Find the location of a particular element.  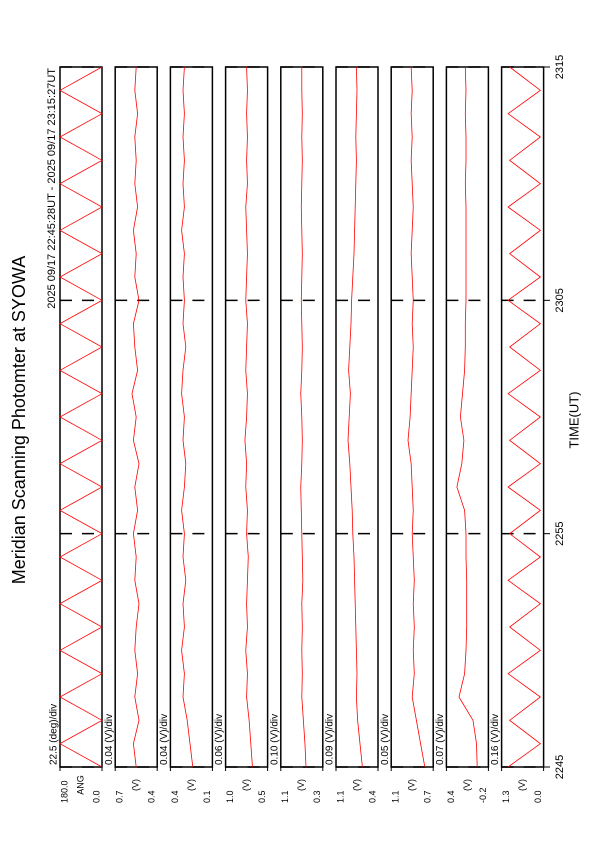

y-tick-label: 0.5 is located at coordinates (262, 796).